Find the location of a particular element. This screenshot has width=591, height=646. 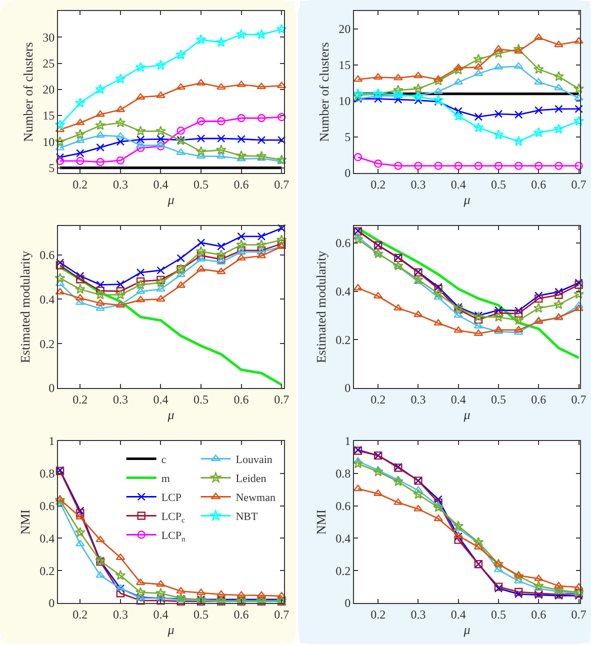

legend-label: LCP$_{n}$ is located at coordinates (173, 537).